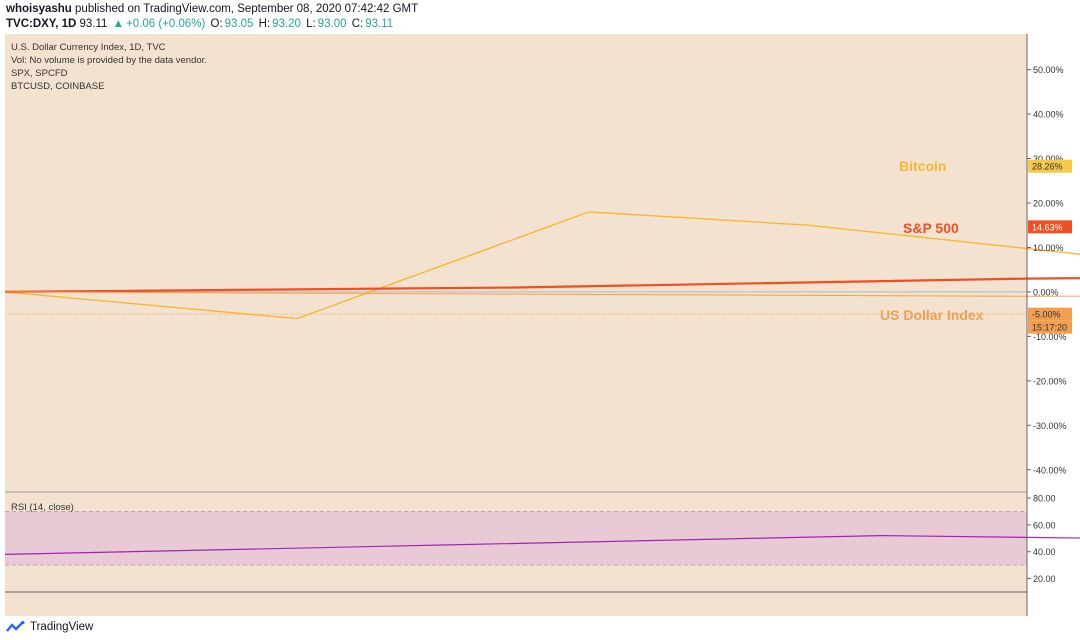 This screenshot has width=1080, height=640. I want to click on close-label: C:, so click(357, 24).